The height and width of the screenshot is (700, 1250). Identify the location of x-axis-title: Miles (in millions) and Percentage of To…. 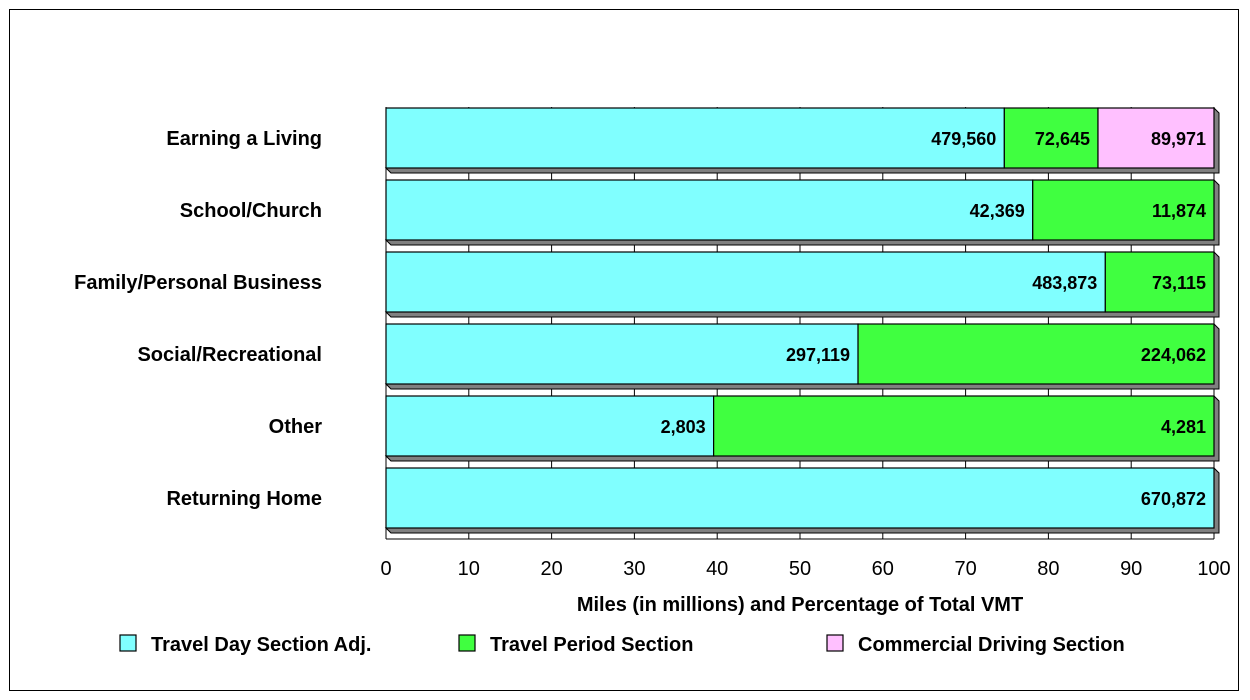
(800, 605).